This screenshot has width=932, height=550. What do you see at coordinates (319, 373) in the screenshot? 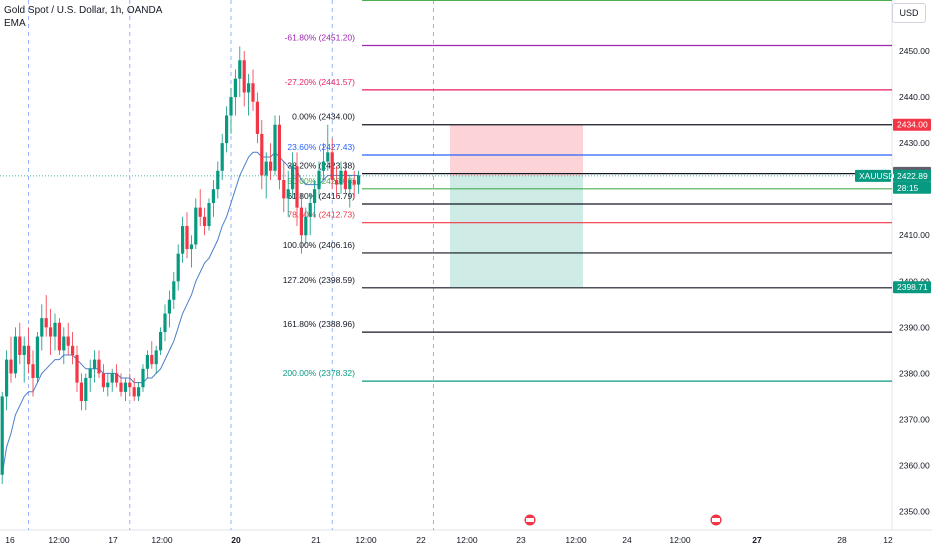
I see `fib-level-label: 200.00% (2378.32)` at bounding box center [319, 373].